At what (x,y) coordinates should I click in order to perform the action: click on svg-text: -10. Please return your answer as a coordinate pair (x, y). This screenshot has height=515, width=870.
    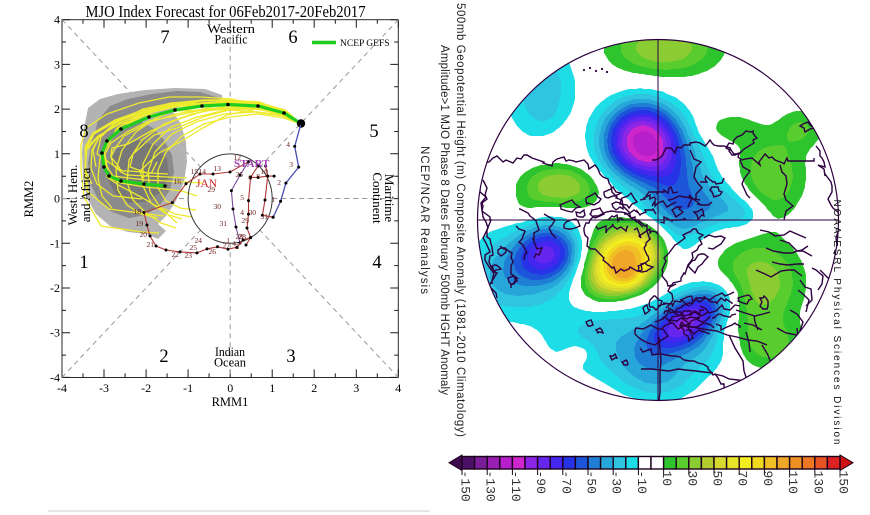
    Looking at the image, I should click on (641, 482).